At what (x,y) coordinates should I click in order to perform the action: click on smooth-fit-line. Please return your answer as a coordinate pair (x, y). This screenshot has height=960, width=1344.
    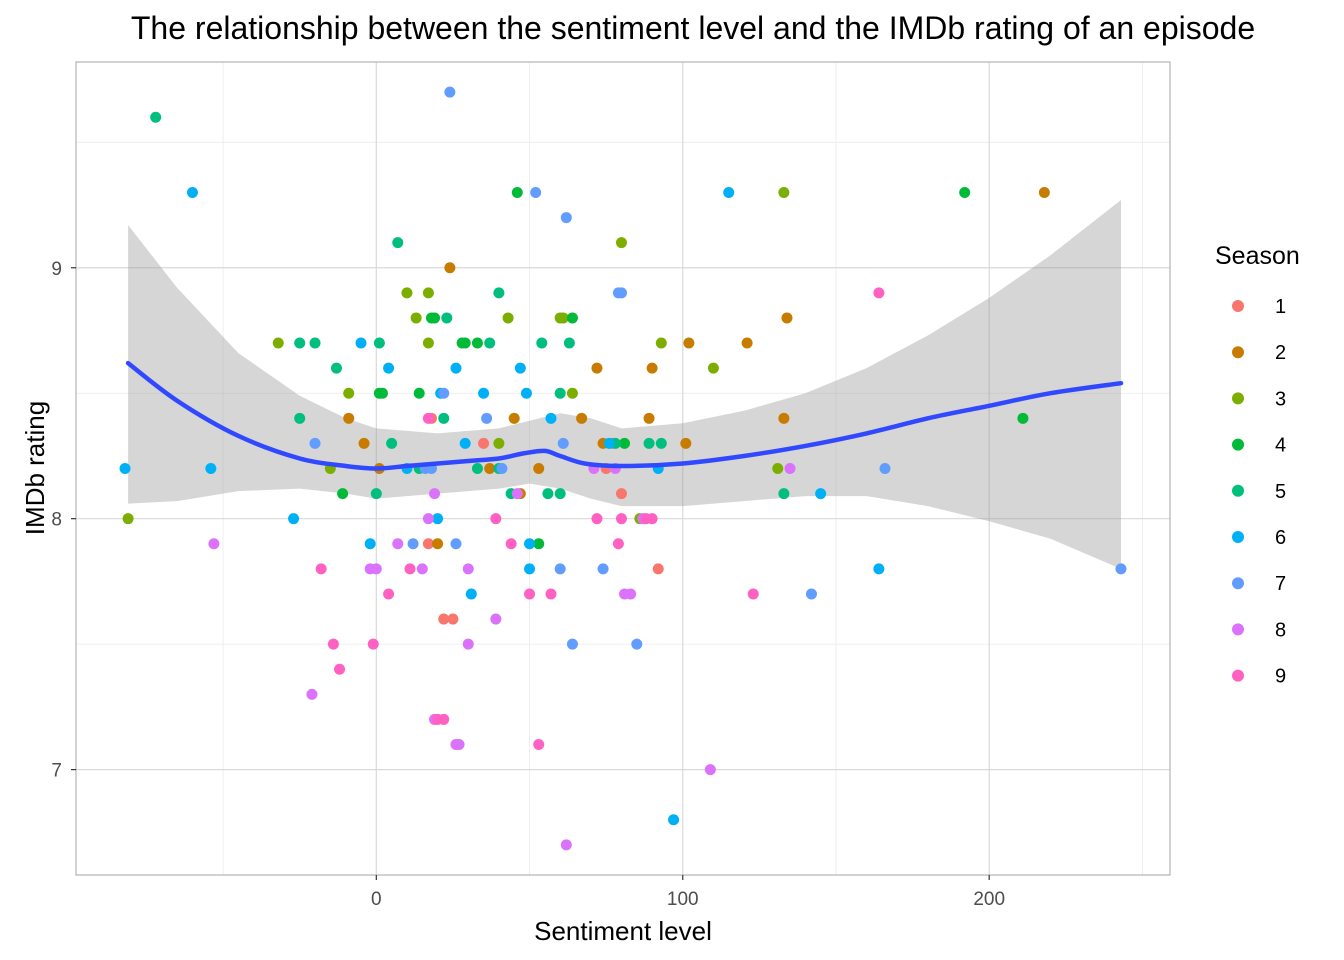
    Looking at the image, I should click on (624, 415).